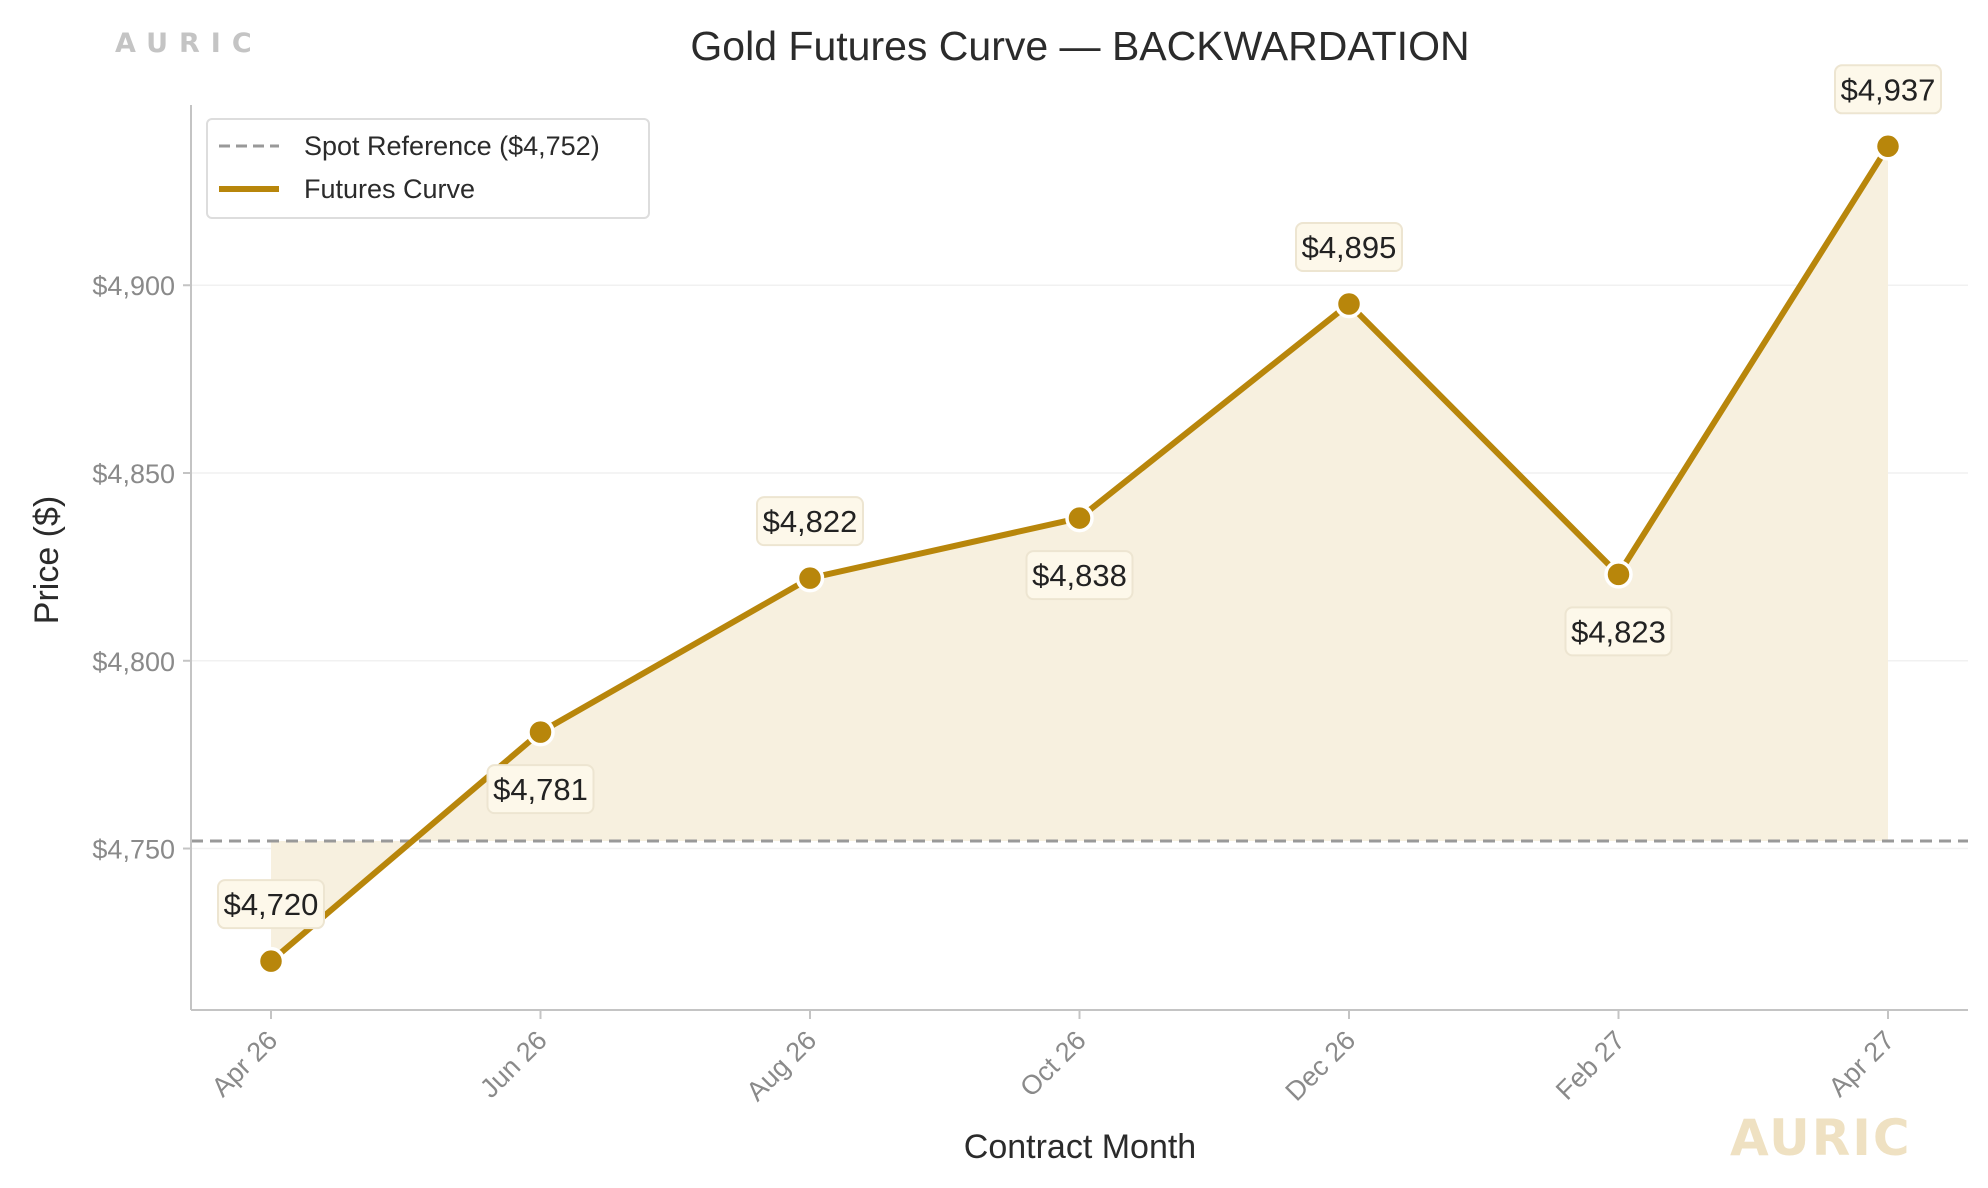  I want to click on data-label: $4,937, so click(1888, 89).